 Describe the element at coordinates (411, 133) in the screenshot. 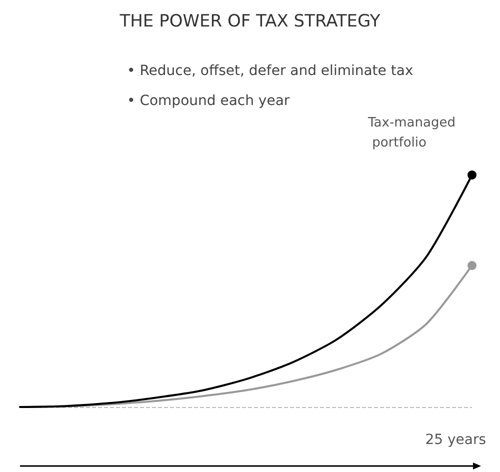

I see `series-label: Tax-managed portfolio` at that location.